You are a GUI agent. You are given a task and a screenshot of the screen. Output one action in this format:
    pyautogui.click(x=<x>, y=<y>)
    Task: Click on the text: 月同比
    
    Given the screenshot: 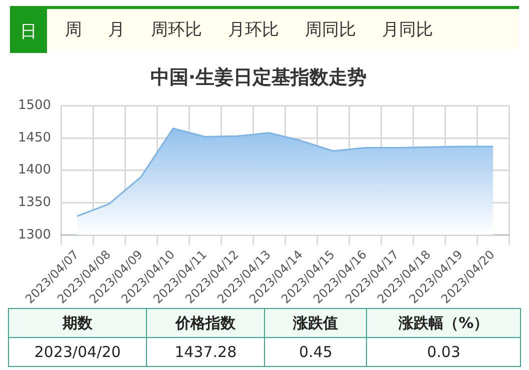 What is the action you would take?
    pyautogui.click(x=407, y=30)
    